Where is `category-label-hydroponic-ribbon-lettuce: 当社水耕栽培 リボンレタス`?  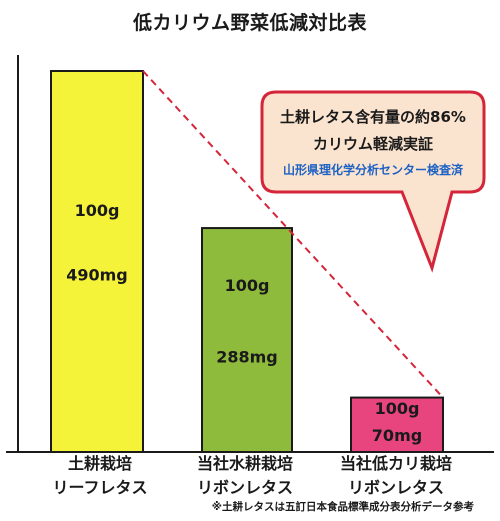 category-label-hydroponic-ribbon-lettuce: 当社水耕栽培 リボンレタス is located at coordinates (245, 476).